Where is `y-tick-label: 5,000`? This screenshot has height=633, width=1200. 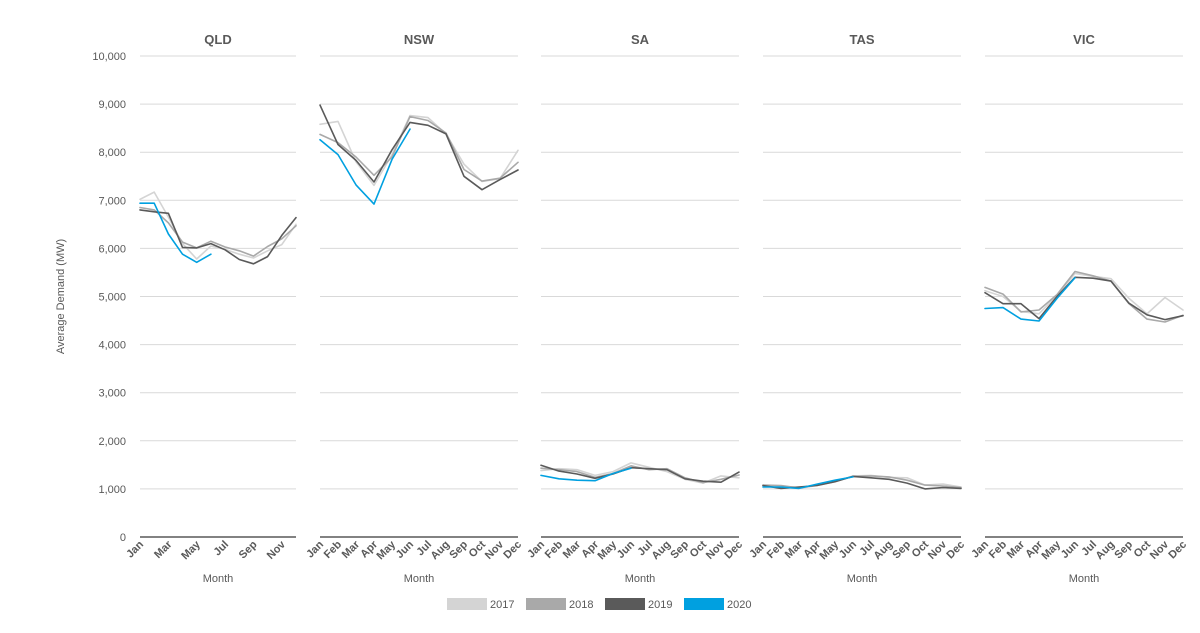
y-tick-label: 5,000 is located at coordinates (112, 298).